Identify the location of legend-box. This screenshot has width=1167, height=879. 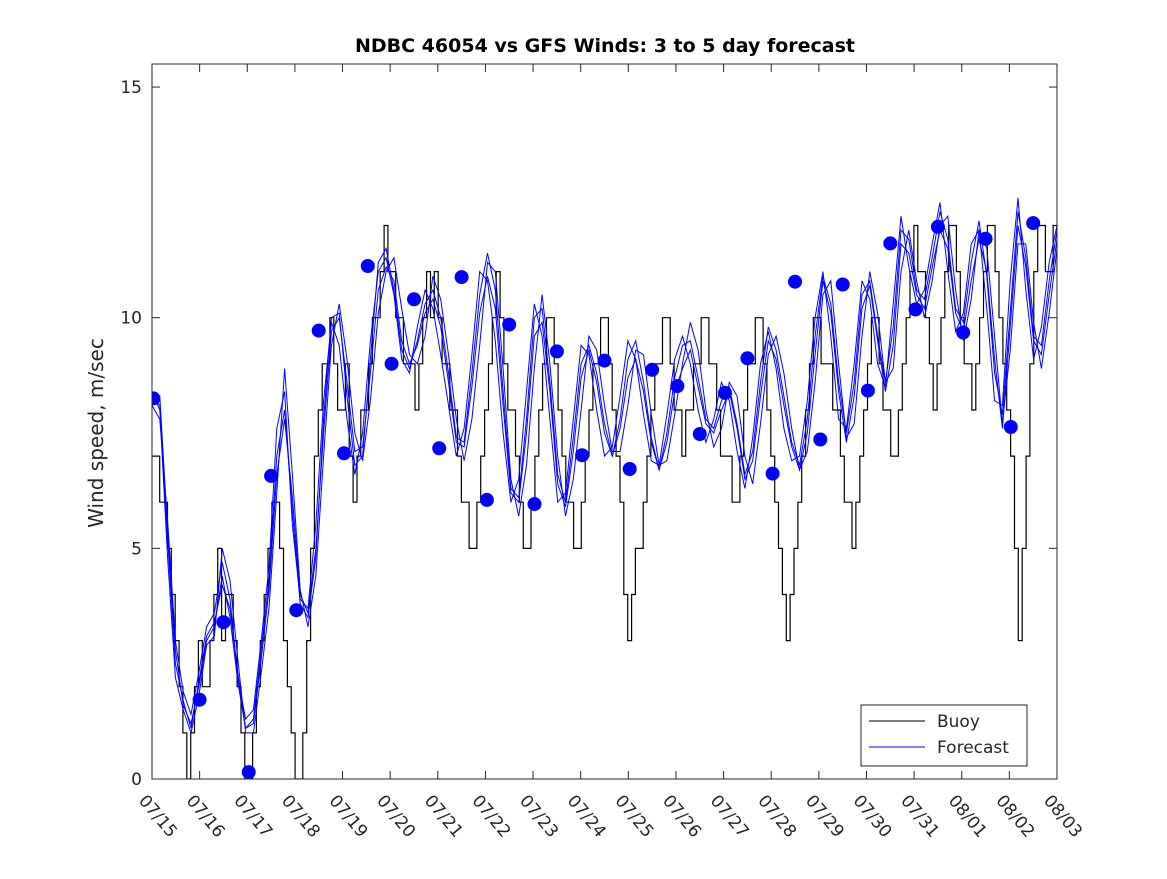
(944, 735).